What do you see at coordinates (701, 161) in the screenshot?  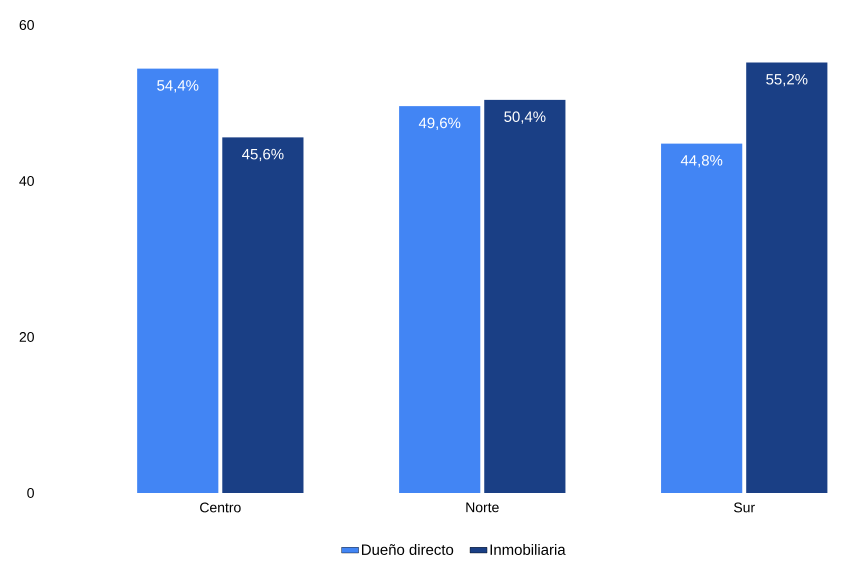 I see `data-label: 44,8%` at bounding box center [701, 161].